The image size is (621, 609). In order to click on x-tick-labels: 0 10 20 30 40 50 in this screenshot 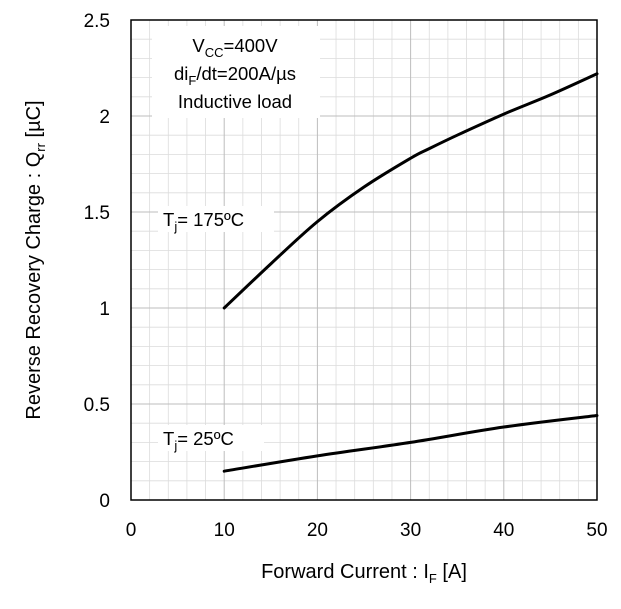, I will do `click(367, 530)`.